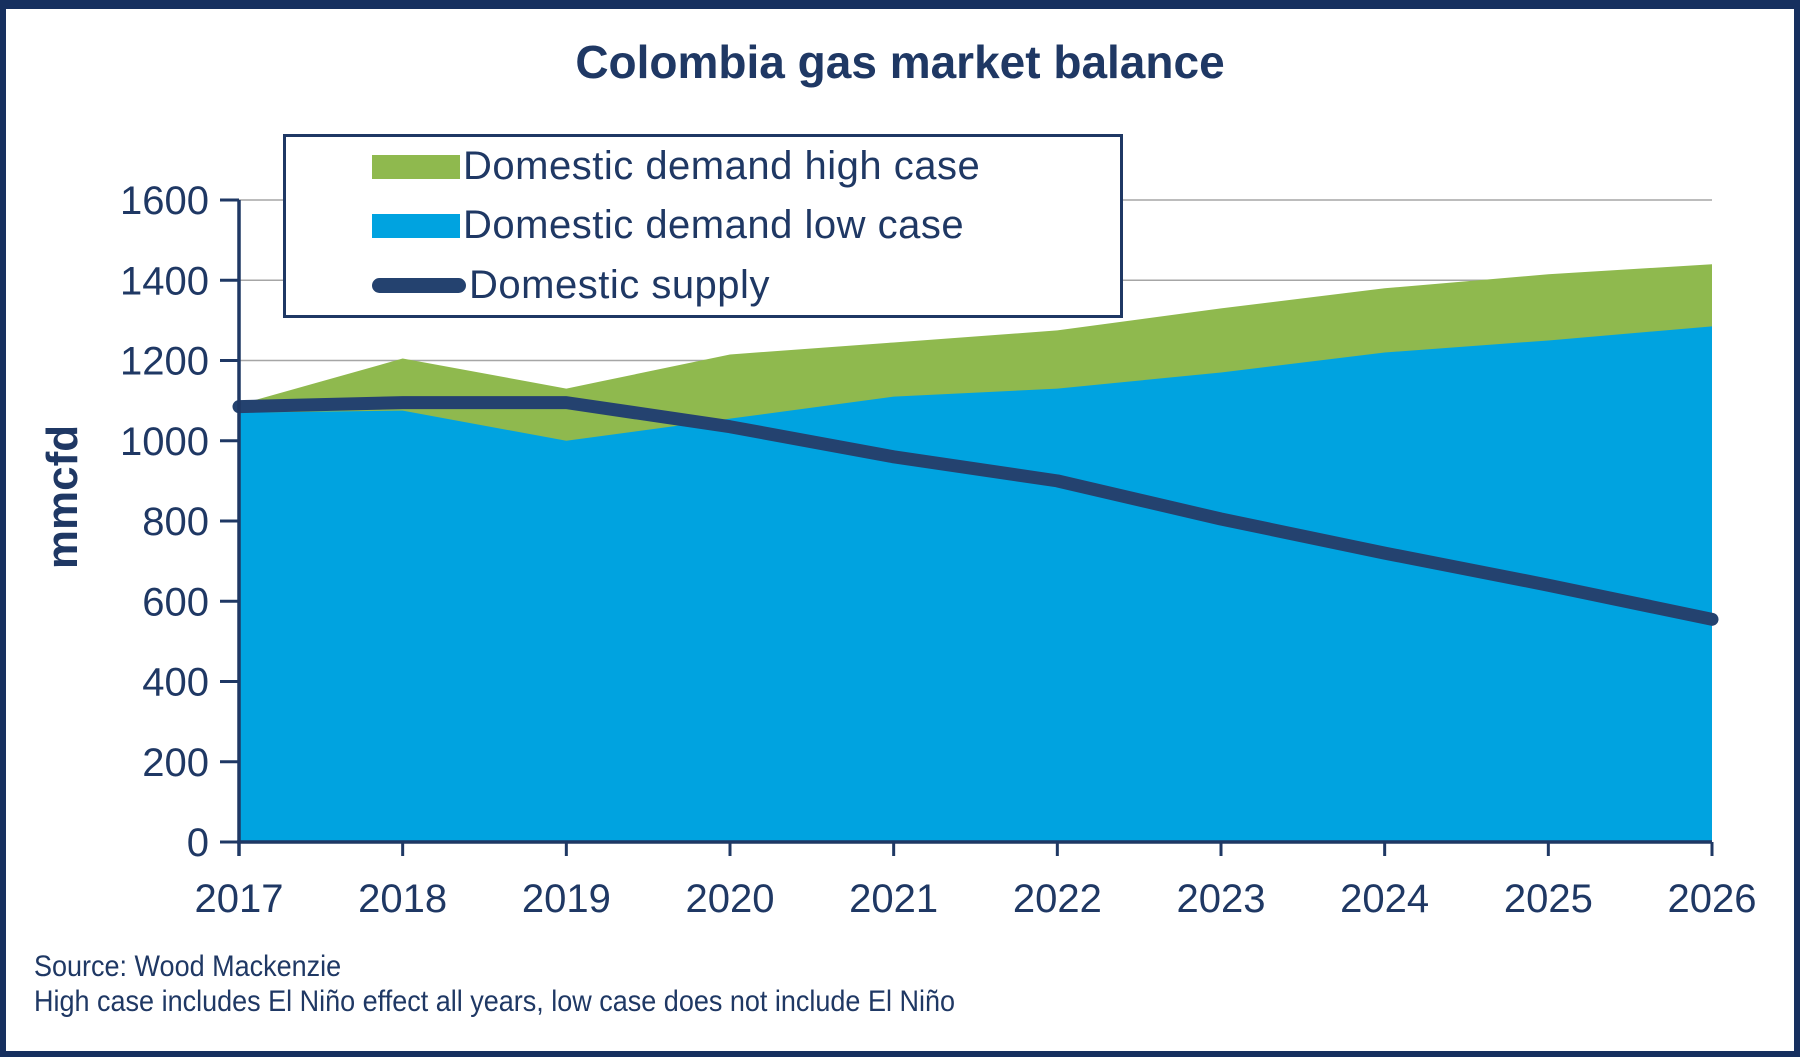  Describe the element at coordinates (164, 362) in the screenshot. I see `y-tick-label-1200: 1200` at that location.